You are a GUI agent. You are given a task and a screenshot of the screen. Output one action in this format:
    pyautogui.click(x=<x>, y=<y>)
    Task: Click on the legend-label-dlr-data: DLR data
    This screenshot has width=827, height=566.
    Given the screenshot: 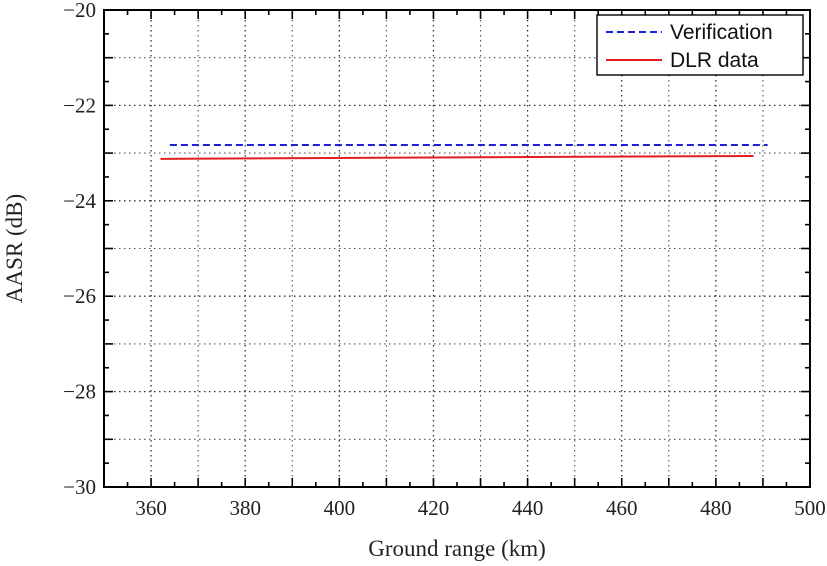 What is the action you would take?
    pyautogui.click(x=714, y=60)
    